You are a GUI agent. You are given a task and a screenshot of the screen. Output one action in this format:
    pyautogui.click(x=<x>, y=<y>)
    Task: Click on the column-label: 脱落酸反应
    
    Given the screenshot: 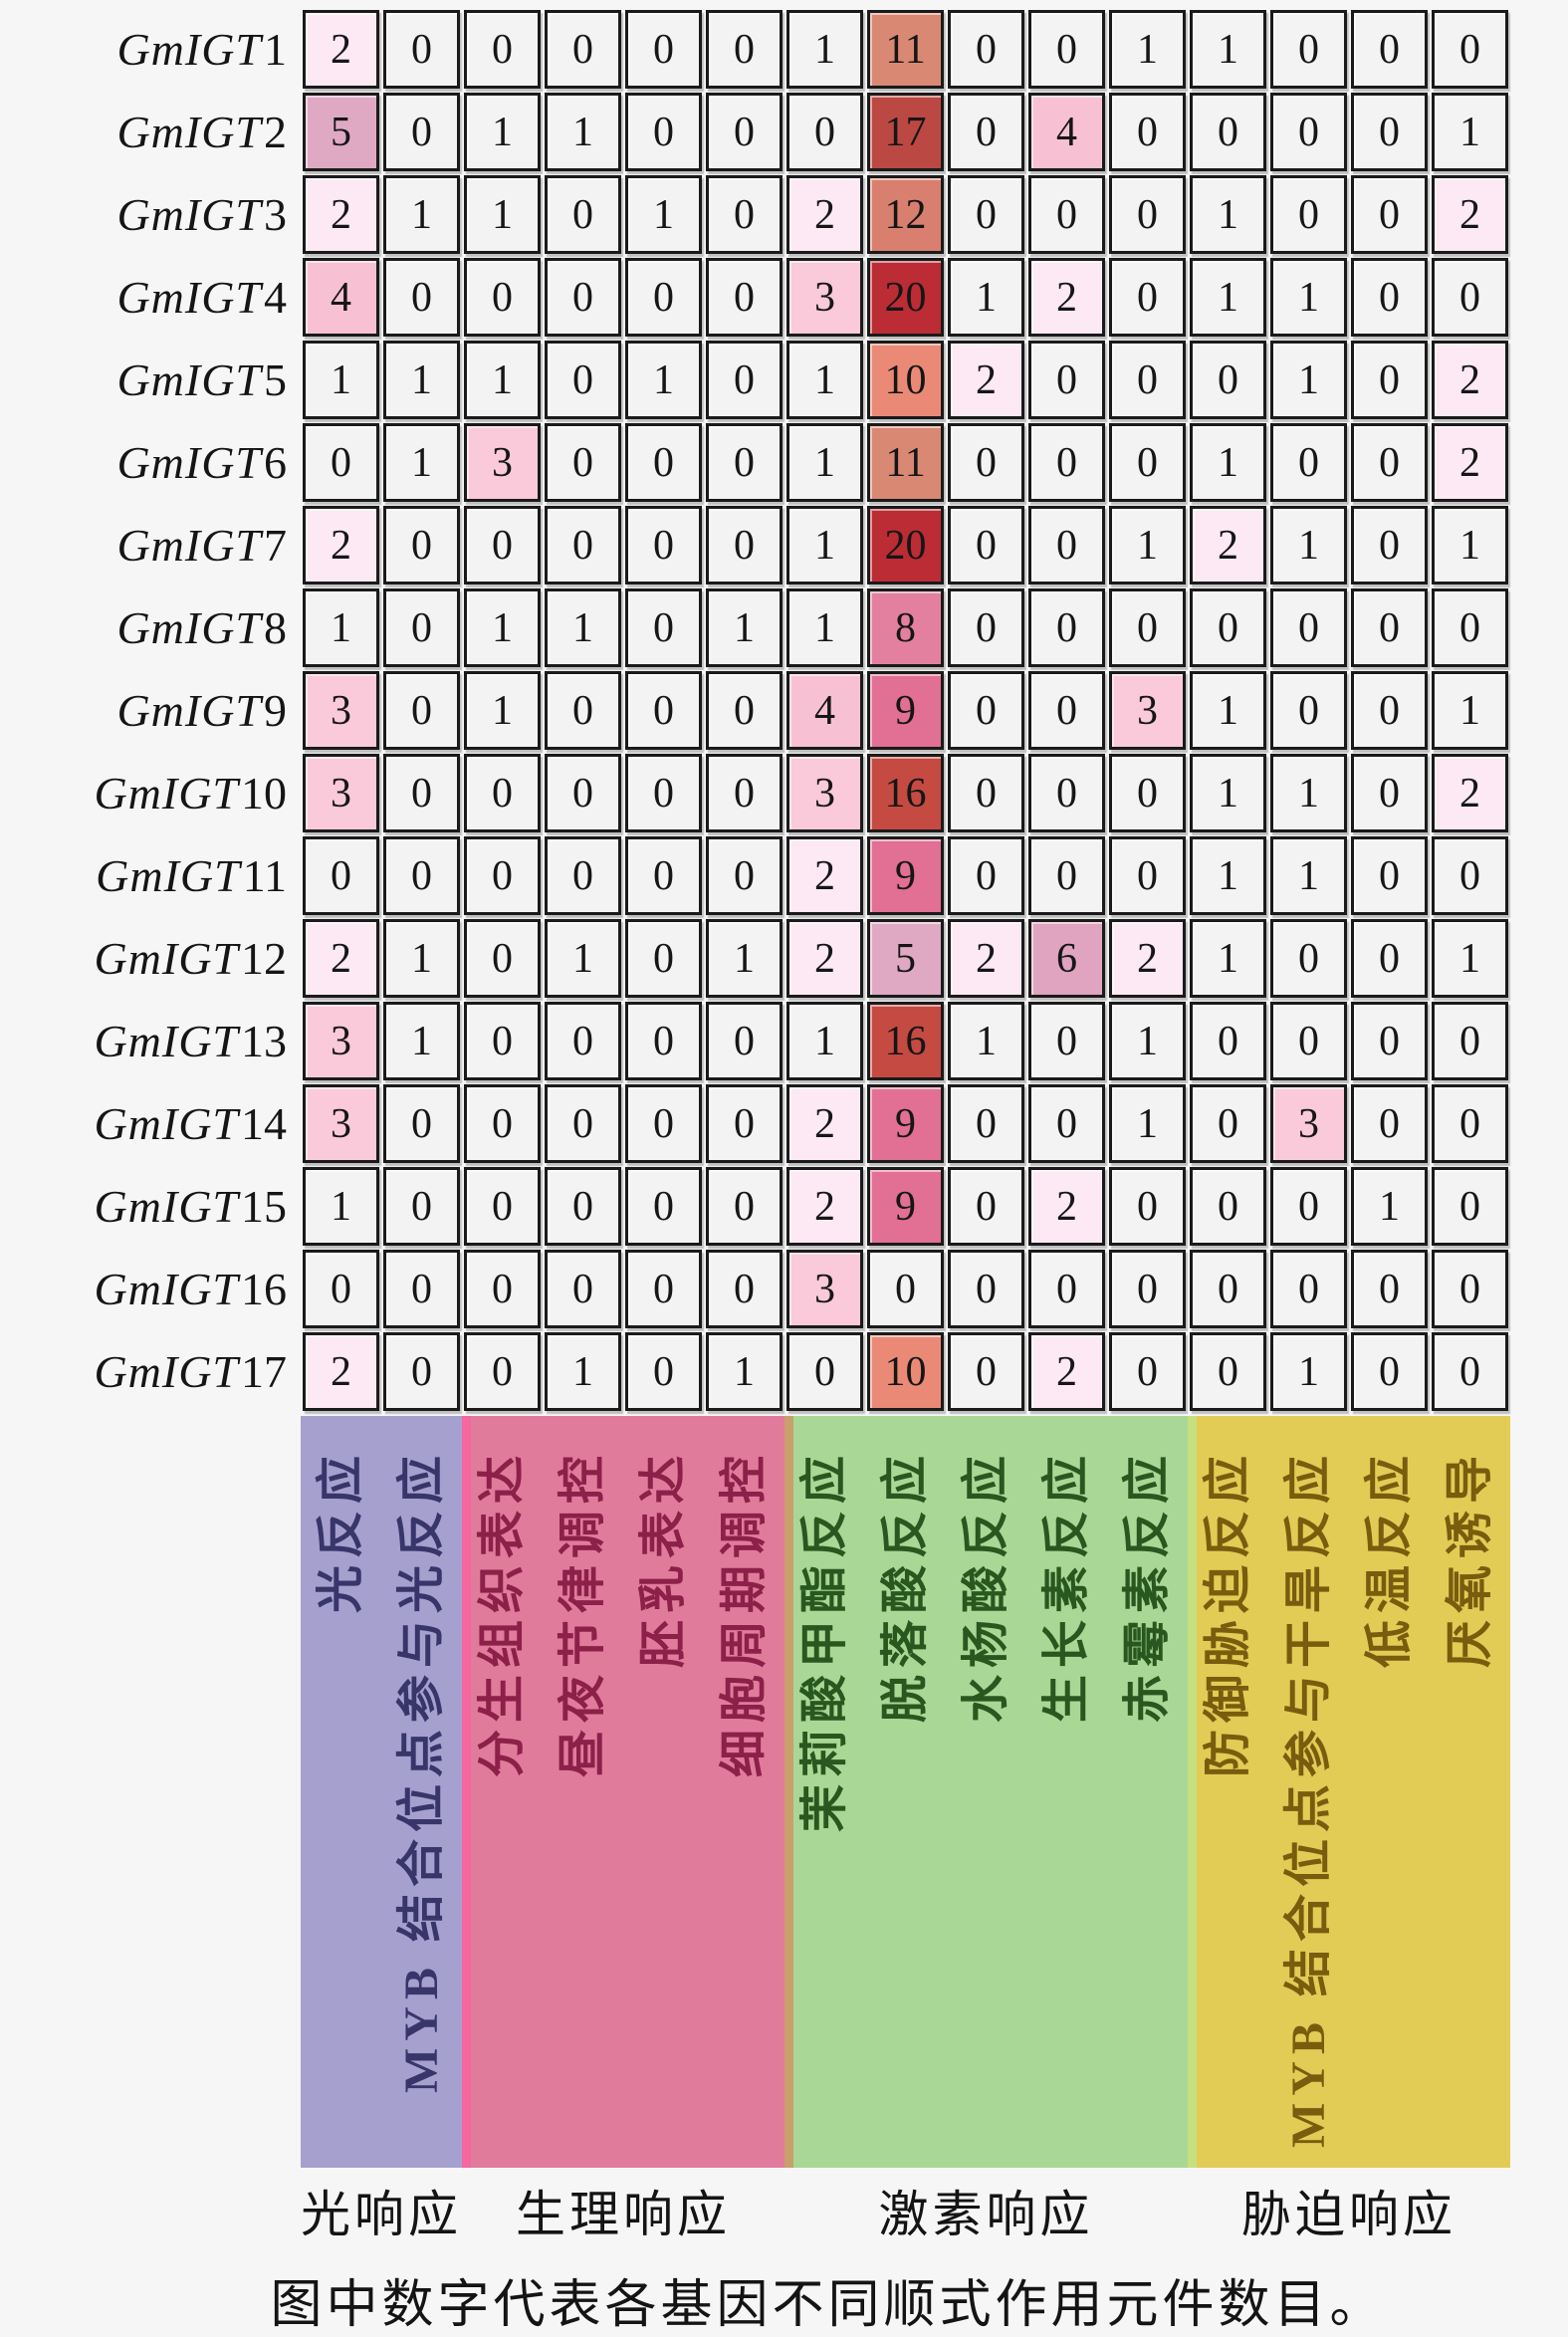 What is the action you would take?
    pyautogui.click(x=905, y=1586)
    